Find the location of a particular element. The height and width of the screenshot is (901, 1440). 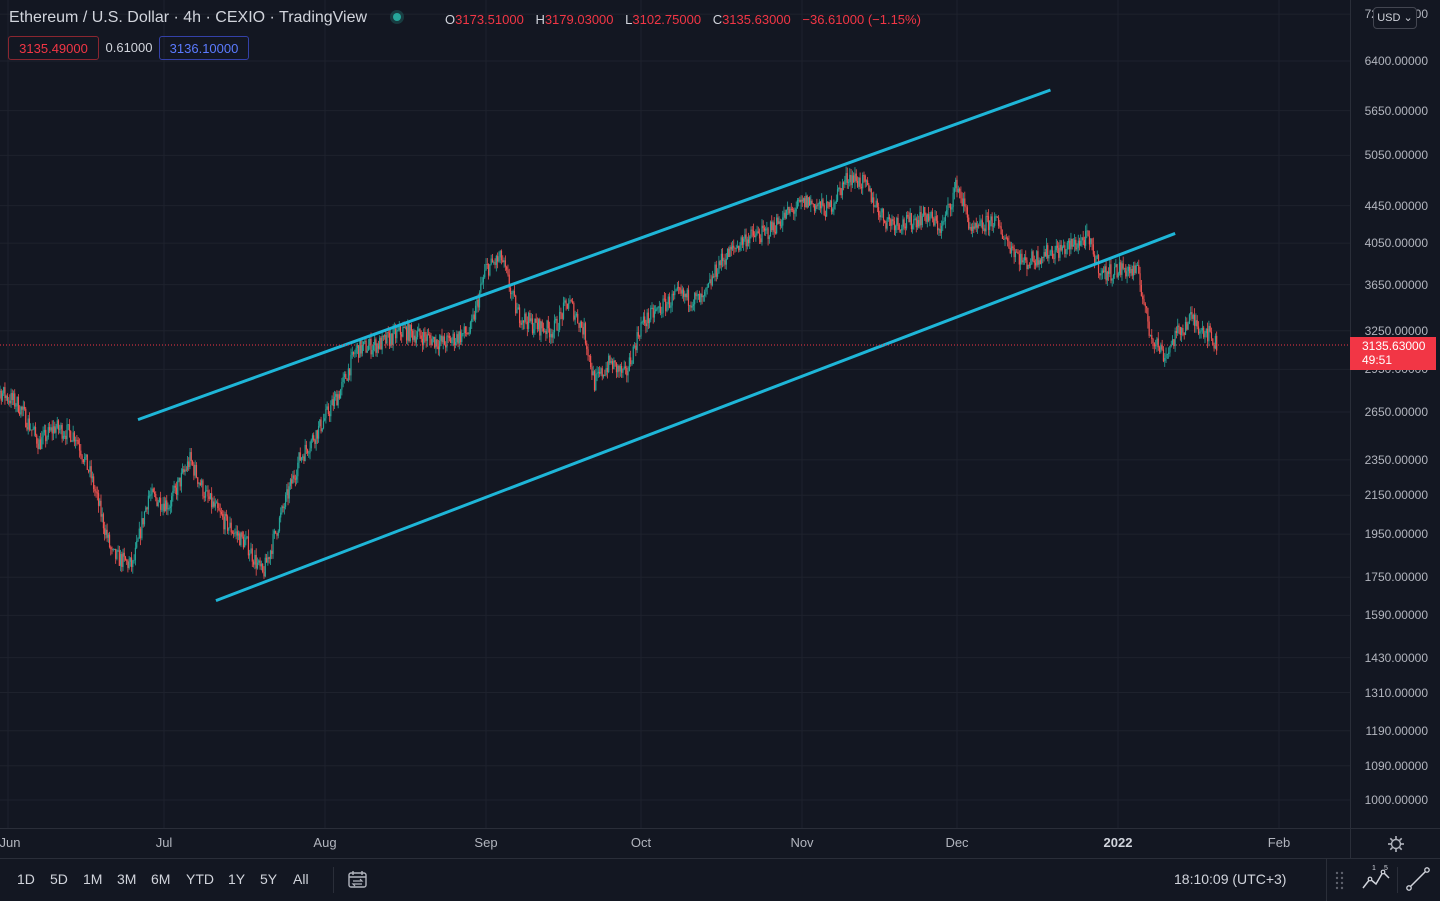

range-button-5d: 5D is located at coordinates (59, 879).